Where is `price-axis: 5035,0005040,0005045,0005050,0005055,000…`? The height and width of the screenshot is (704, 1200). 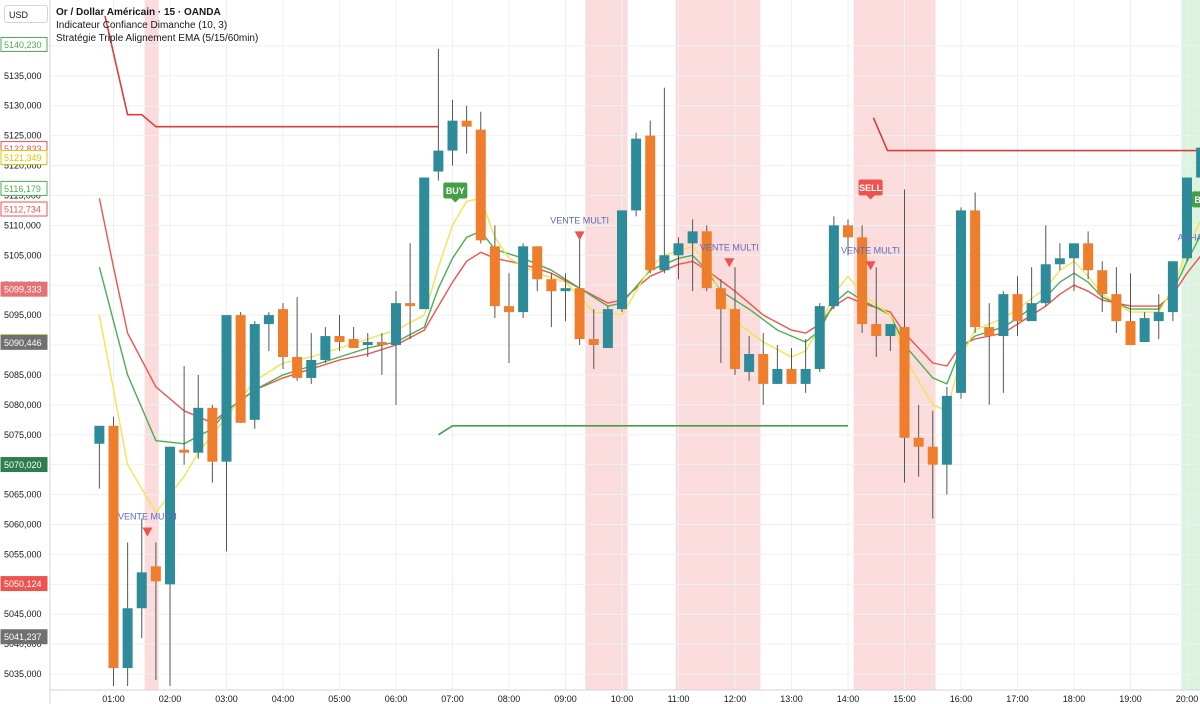
price-axis: 5035,0005040,0005045,0005050,0005055,000… is located at coordinates (24, 358).